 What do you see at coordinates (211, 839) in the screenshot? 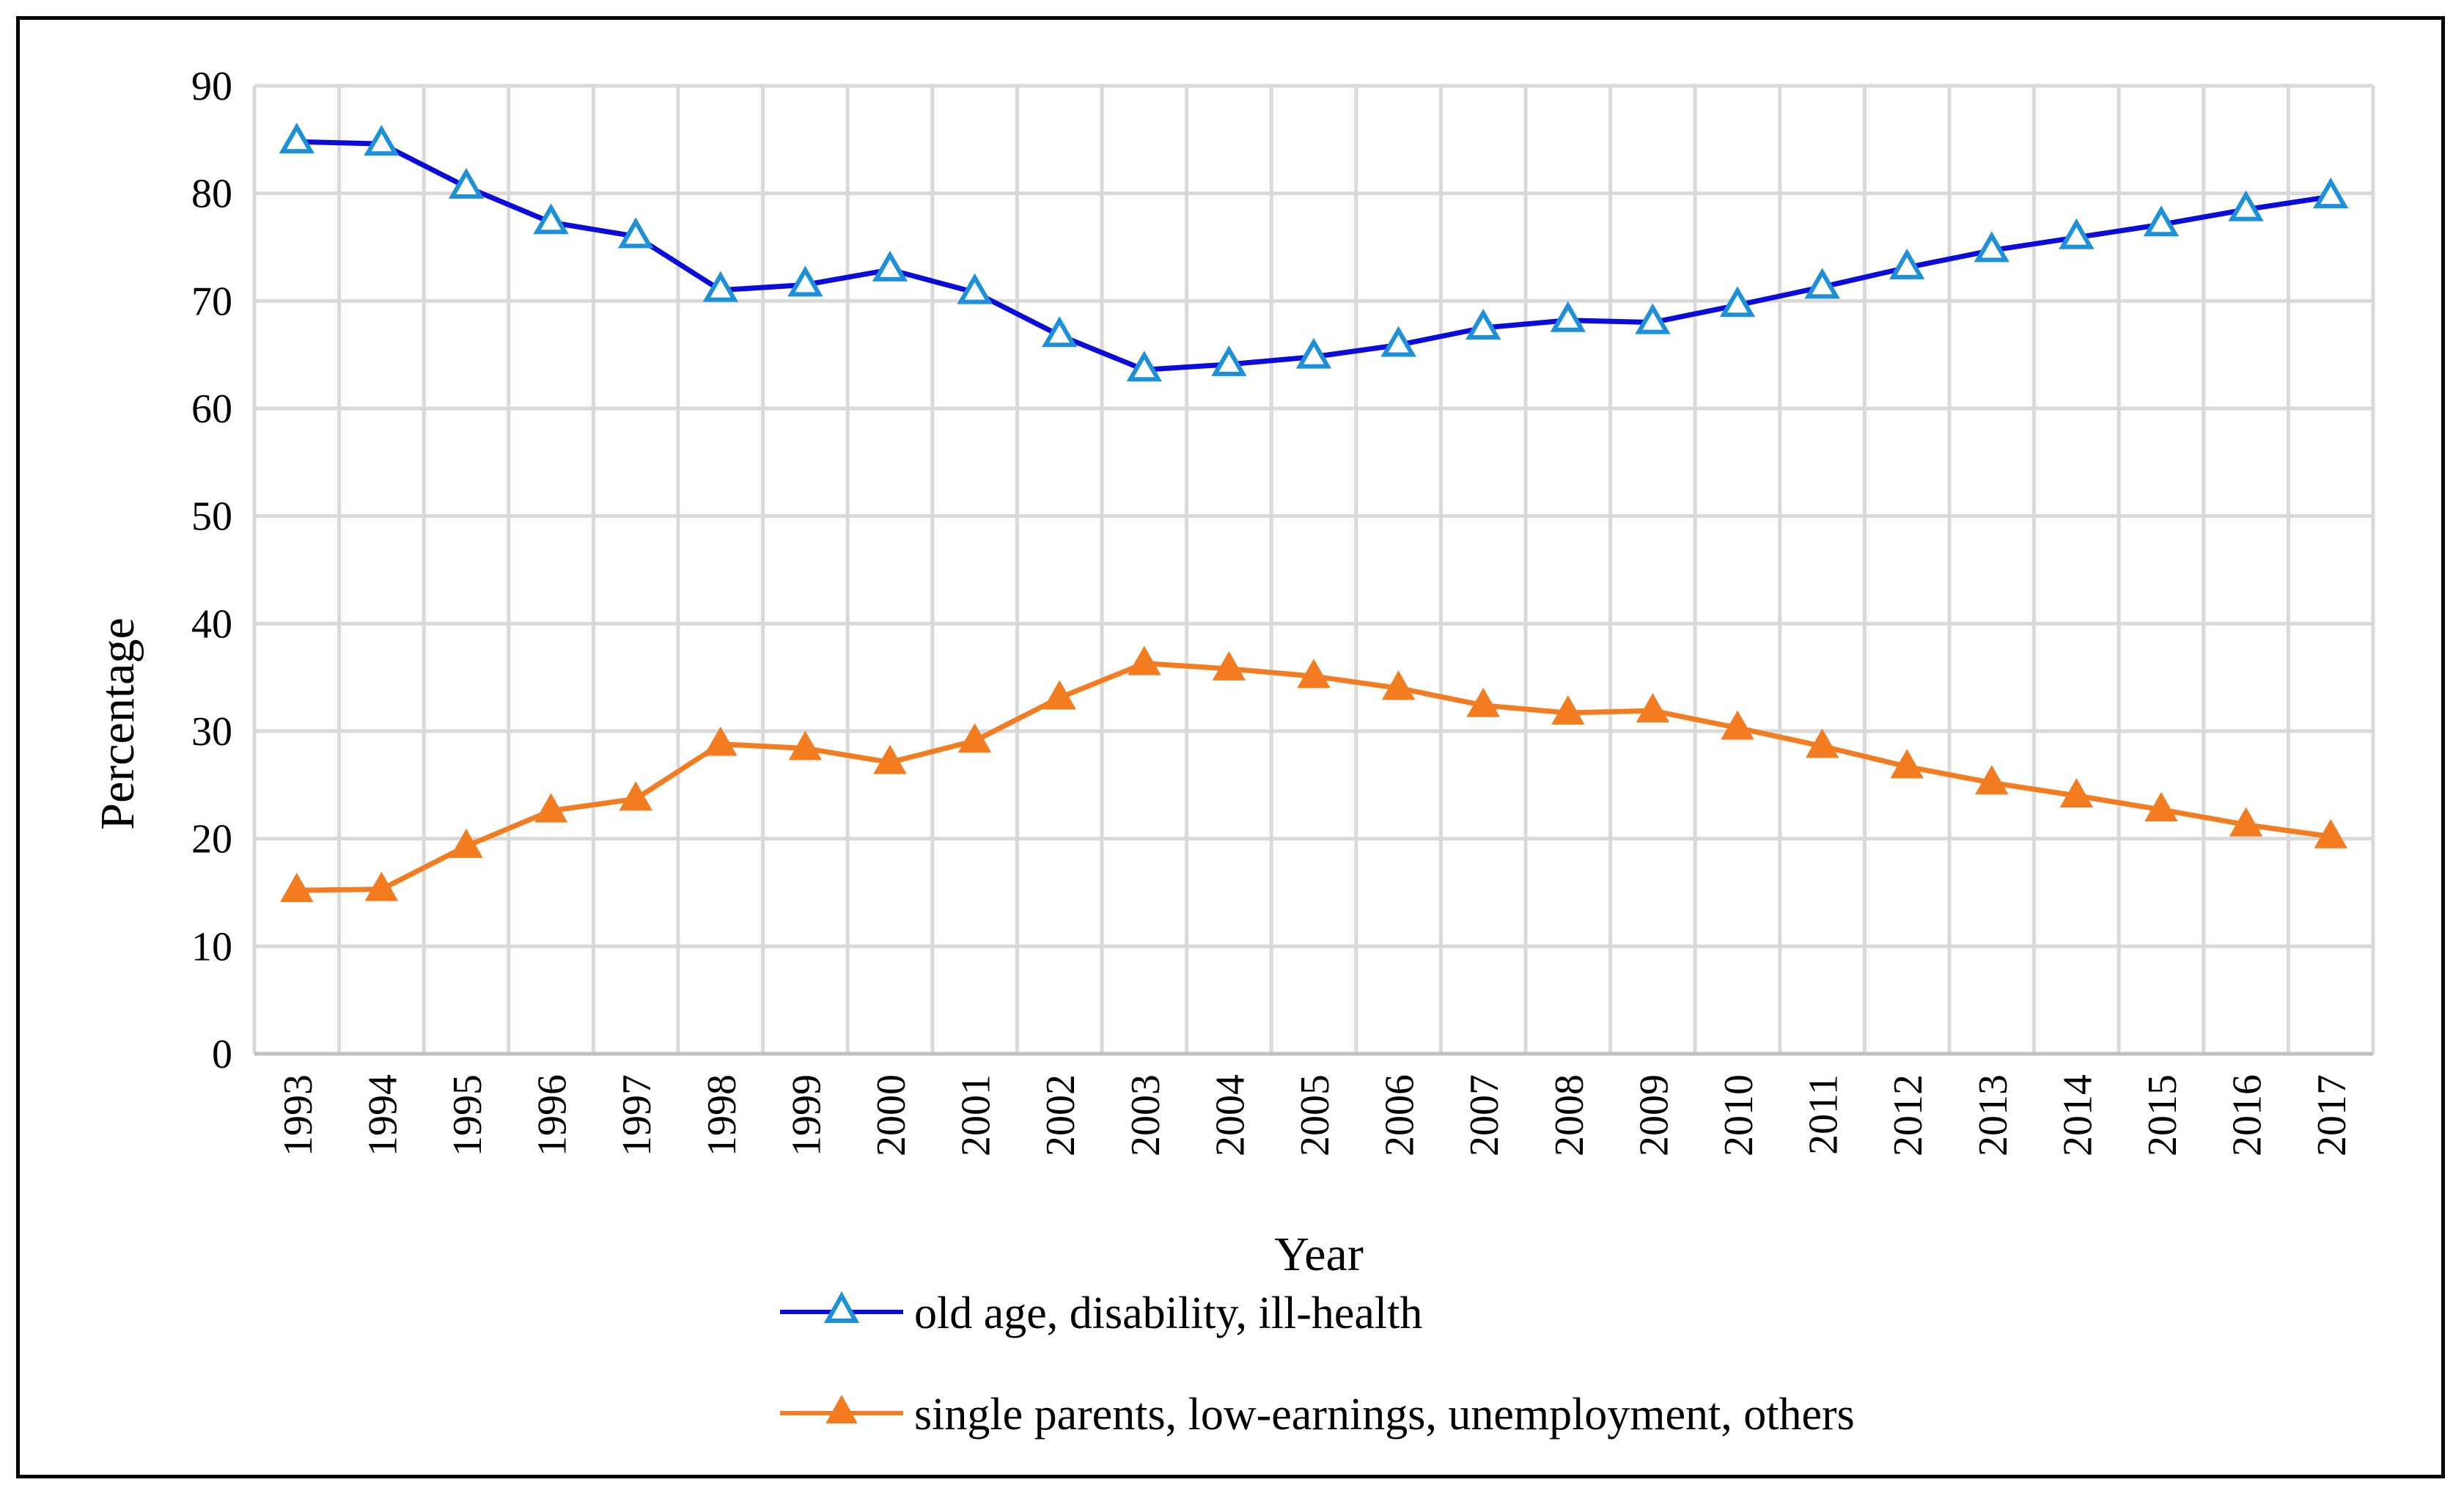
I see `y-tick-label-20: 20` at bounding box center [211, 839].